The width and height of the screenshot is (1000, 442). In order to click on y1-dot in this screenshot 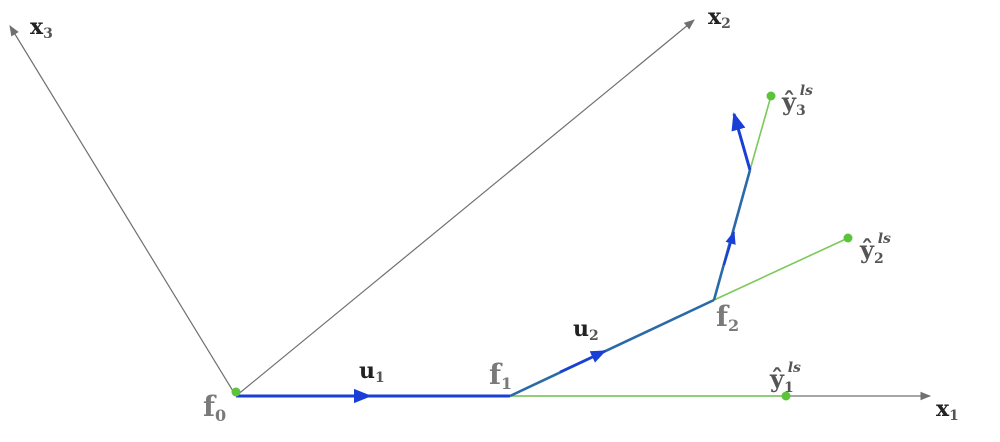, I will do `click(786, 396)`.